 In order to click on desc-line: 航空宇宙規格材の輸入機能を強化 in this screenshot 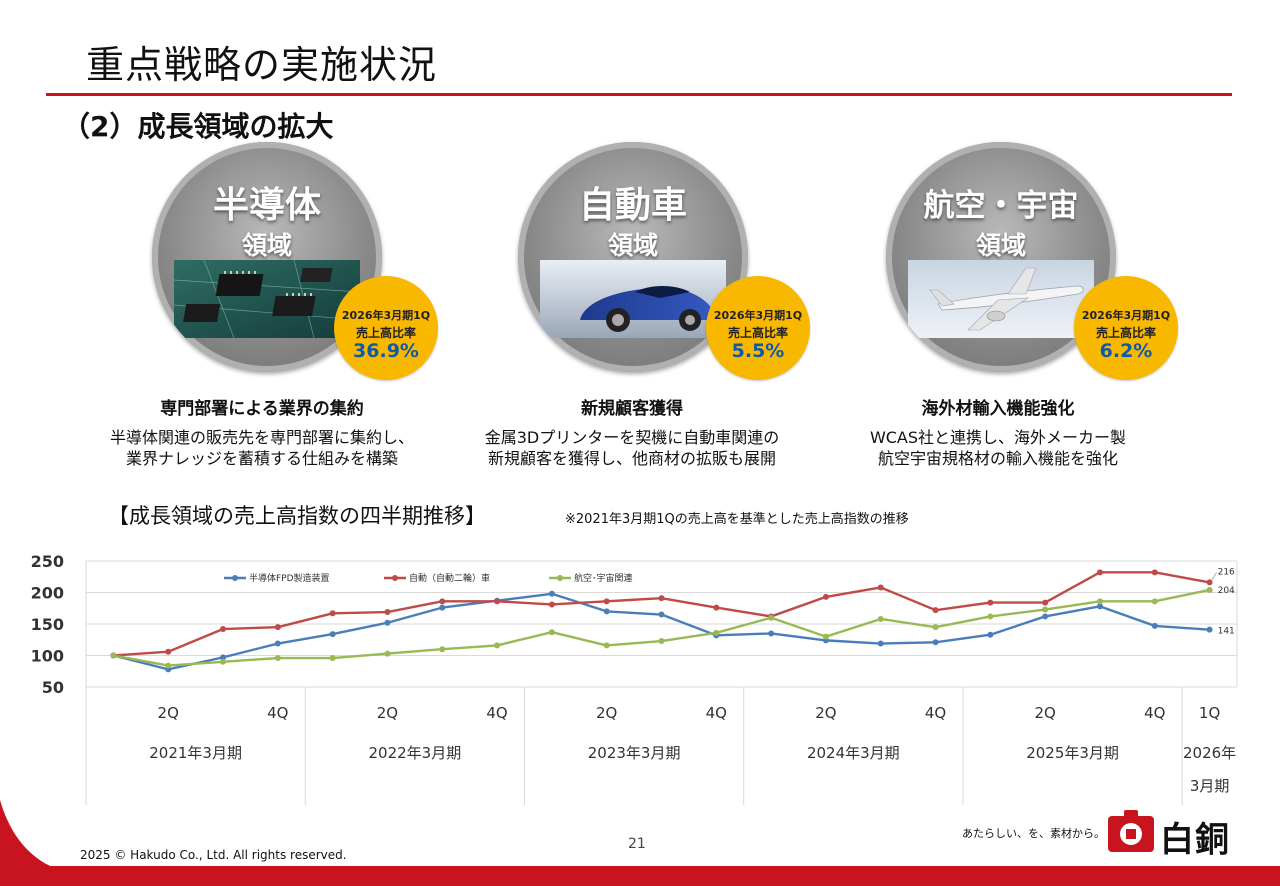, I will do `click(997, 458)`.